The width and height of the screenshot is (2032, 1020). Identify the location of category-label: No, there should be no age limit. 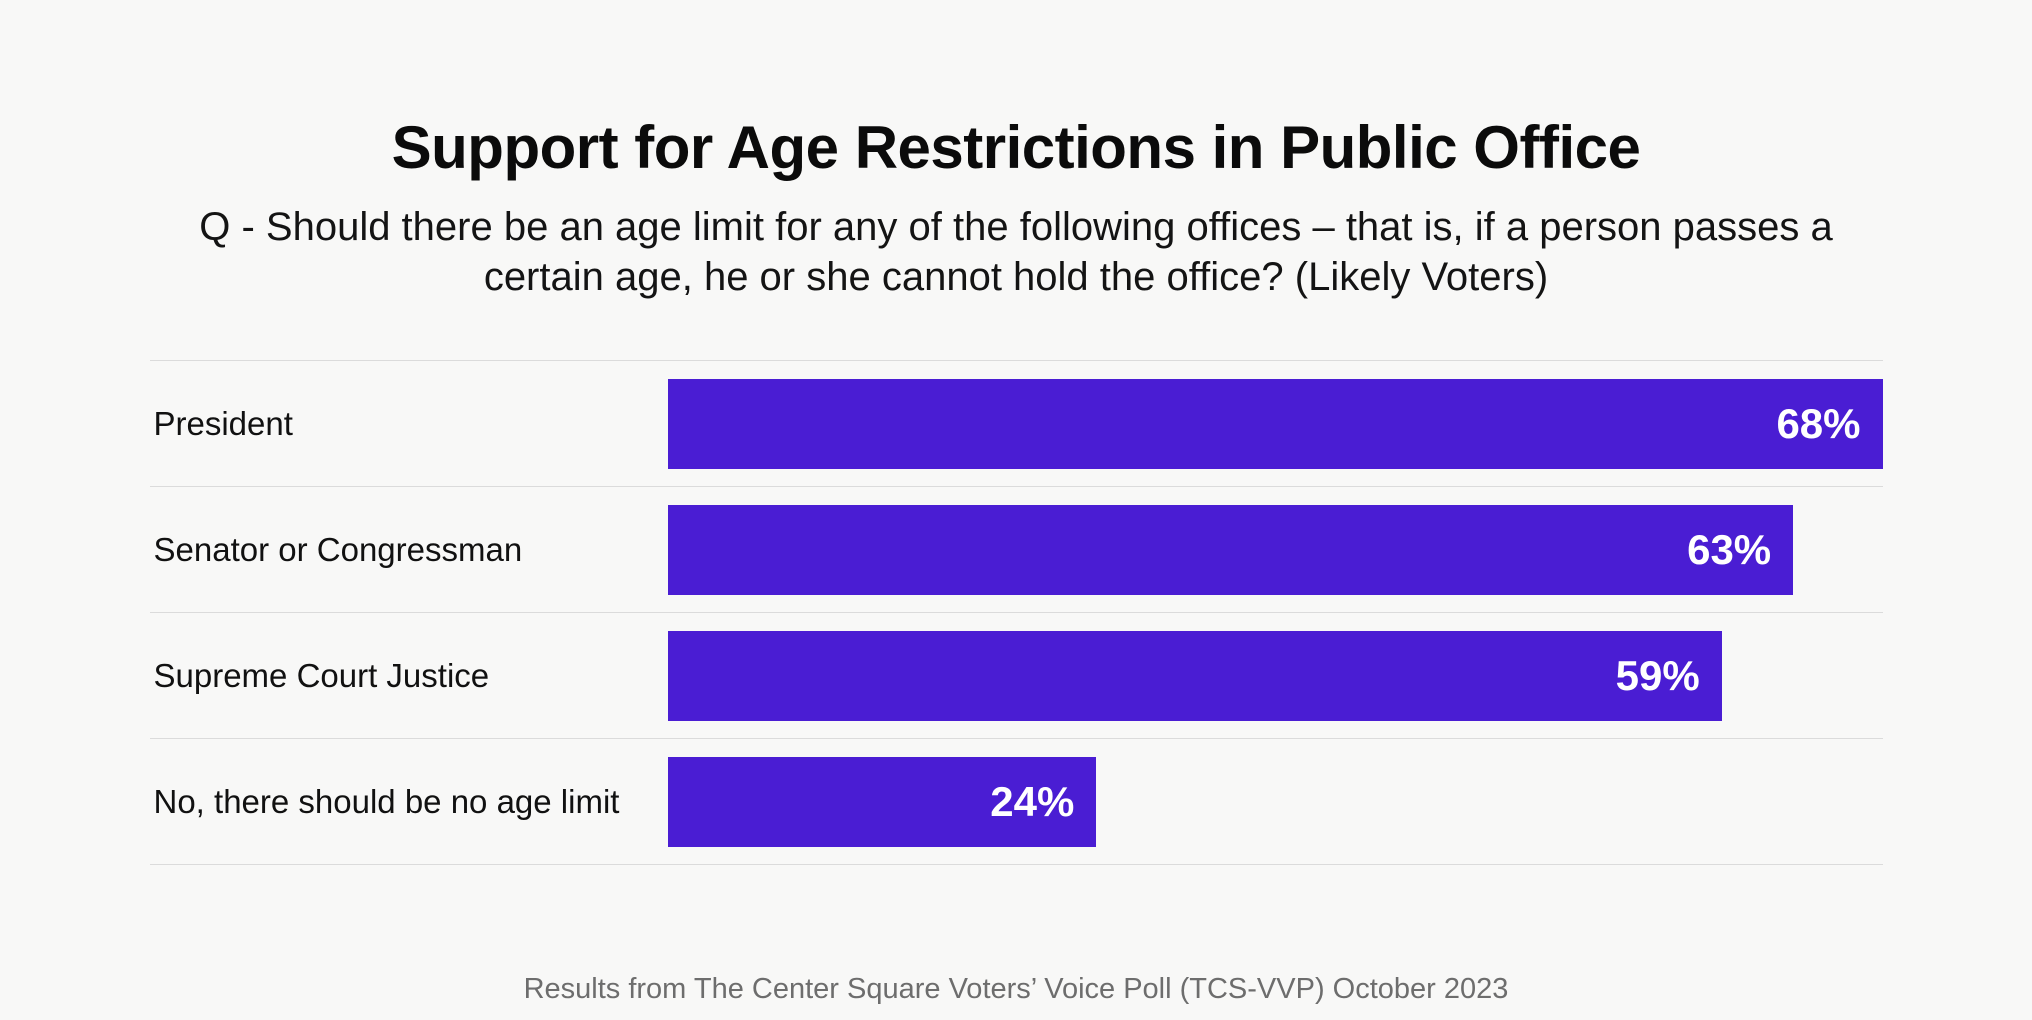
(386, 801).